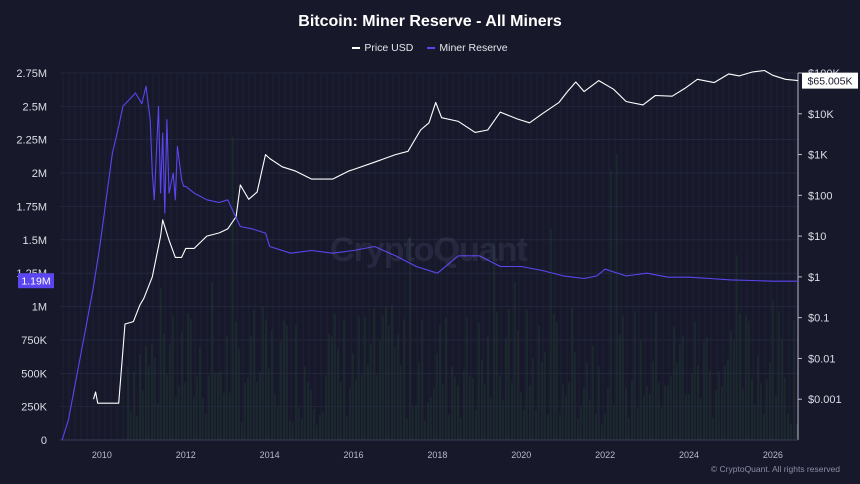  I want to click on y-tick-label-left: 750K, so click(34, 341).